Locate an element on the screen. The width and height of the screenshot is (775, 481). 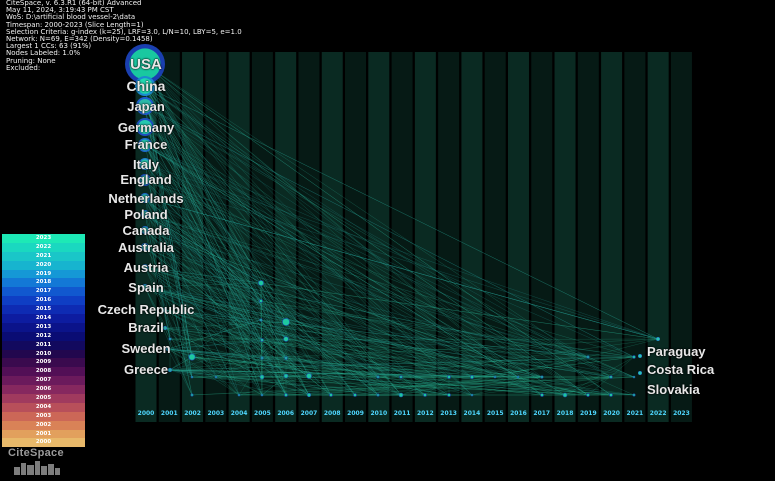
node-england is located at coordinates (145, 180).